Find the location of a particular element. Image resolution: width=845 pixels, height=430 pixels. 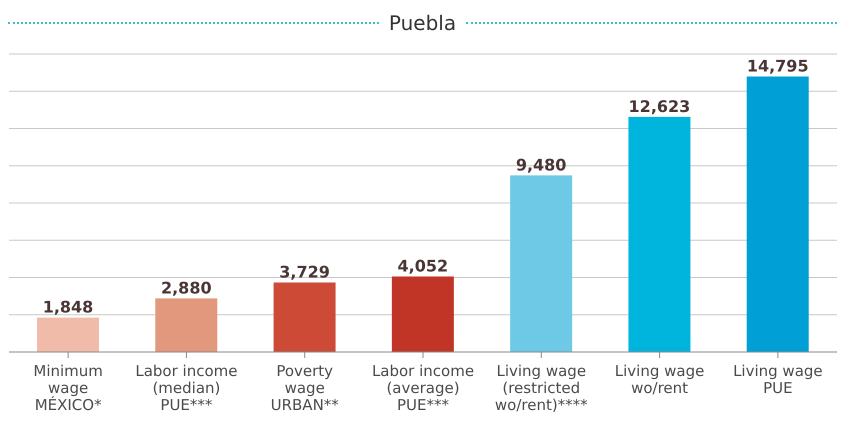

x-tick-label: Minimum wage MÉXICO* is located at coordinates (68, 388).